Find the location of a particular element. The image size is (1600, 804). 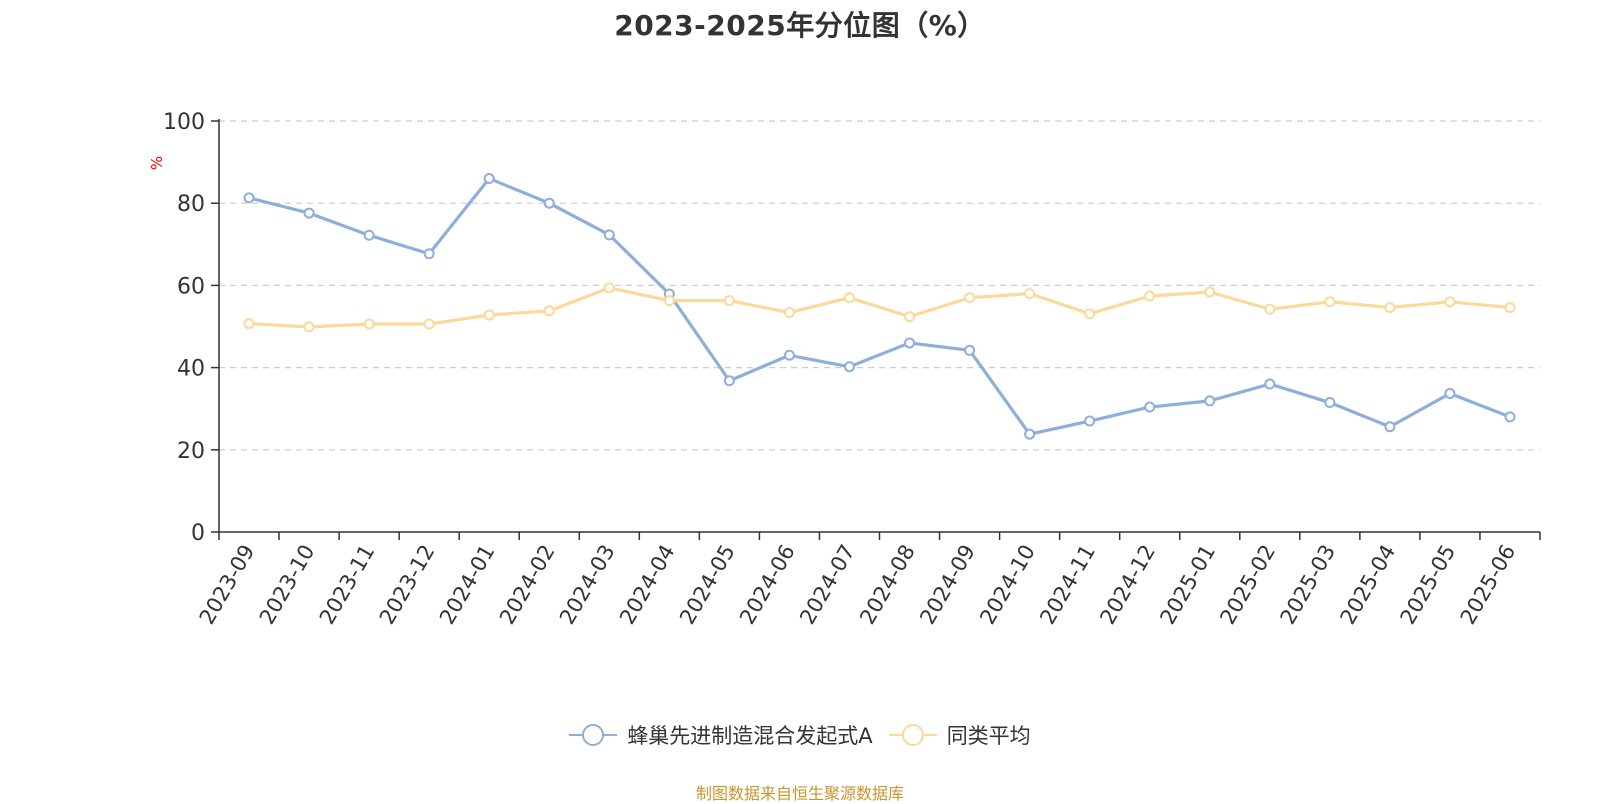

x-tick-label: 2024-11 is located at coordinates (1067, 585).